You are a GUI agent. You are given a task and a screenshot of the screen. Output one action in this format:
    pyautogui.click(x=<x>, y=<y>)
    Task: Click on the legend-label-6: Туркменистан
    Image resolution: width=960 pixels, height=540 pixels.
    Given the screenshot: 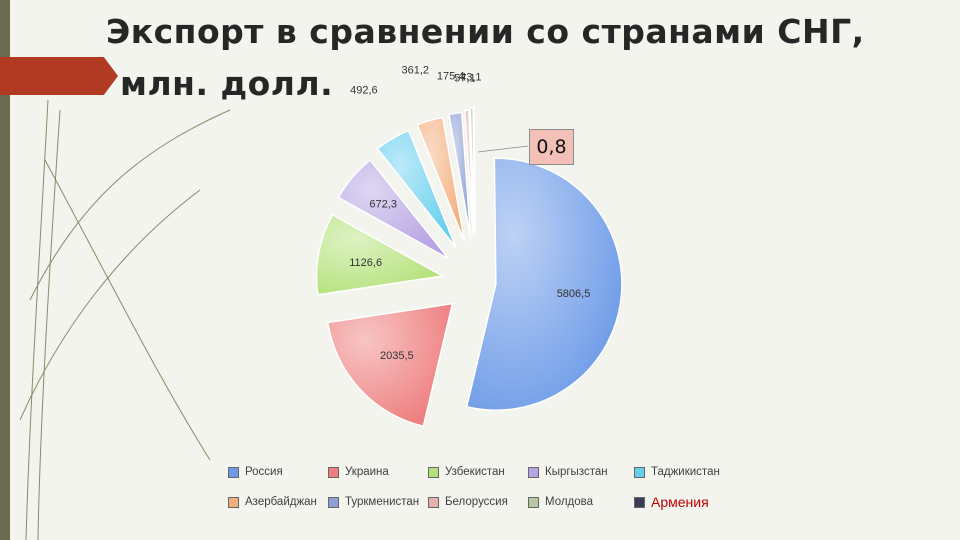 What is the action you would take?
    pyautogui.click(x=382, y=502)
    